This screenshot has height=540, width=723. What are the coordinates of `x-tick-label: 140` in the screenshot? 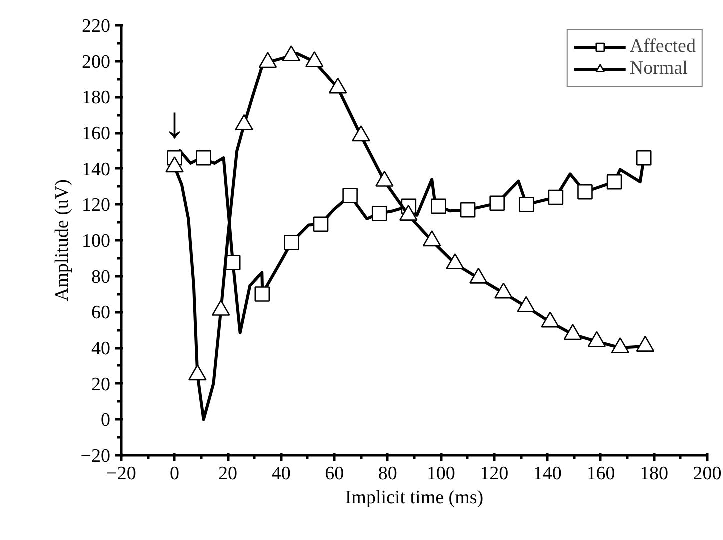 It's located at (547, 474).